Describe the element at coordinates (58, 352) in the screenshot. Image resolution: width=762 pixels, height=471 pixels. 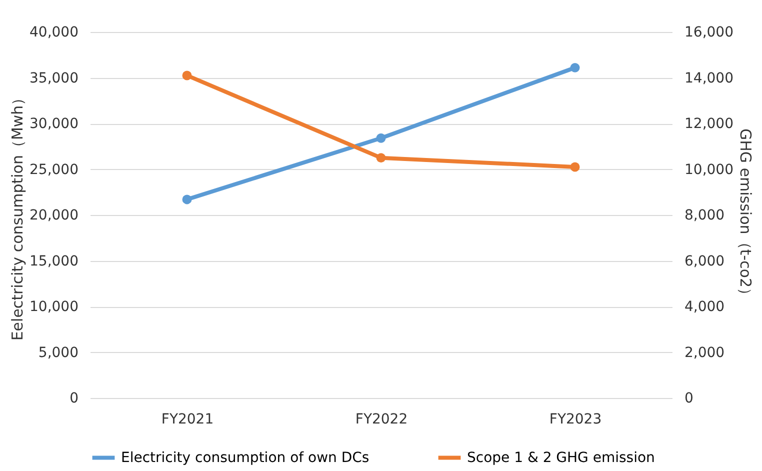
I see `y-tick-label: 5,000` at that location.